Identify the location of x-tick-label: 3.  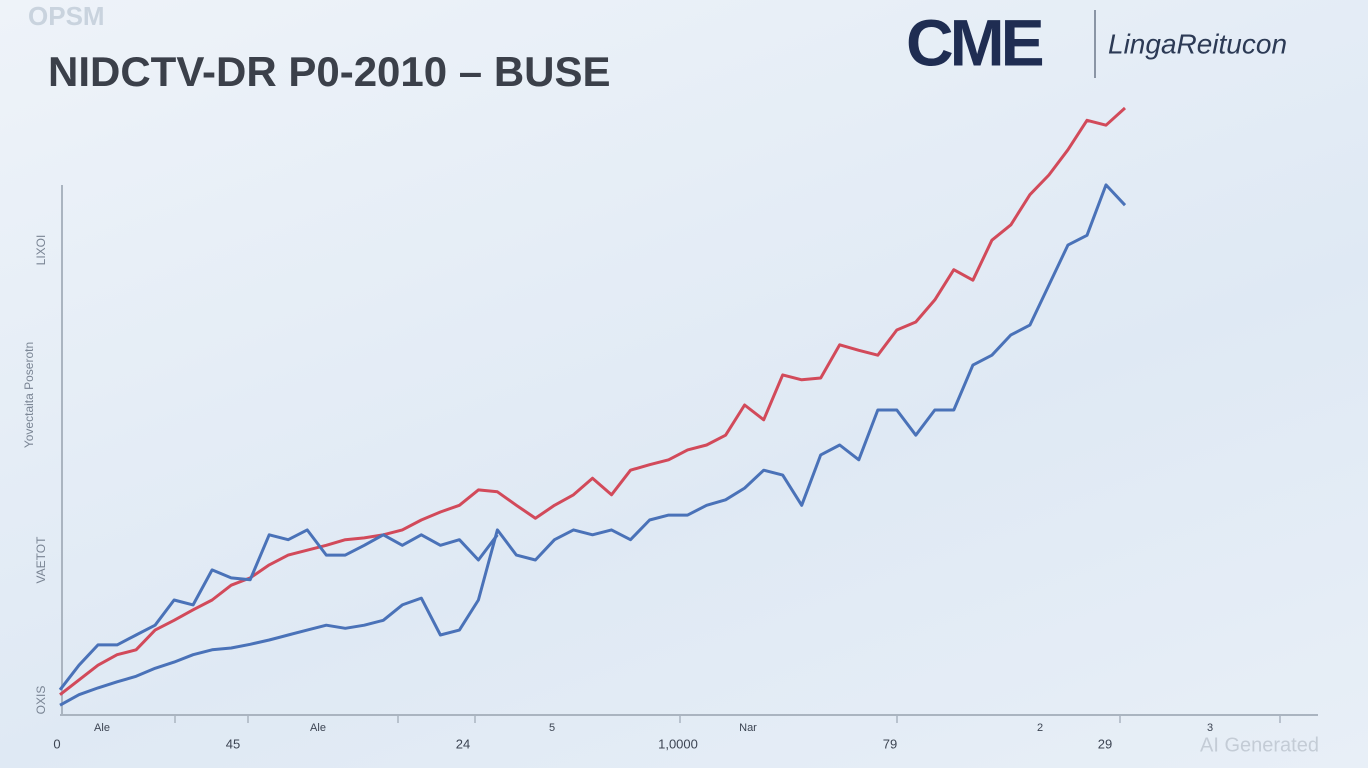
(1210, 728).